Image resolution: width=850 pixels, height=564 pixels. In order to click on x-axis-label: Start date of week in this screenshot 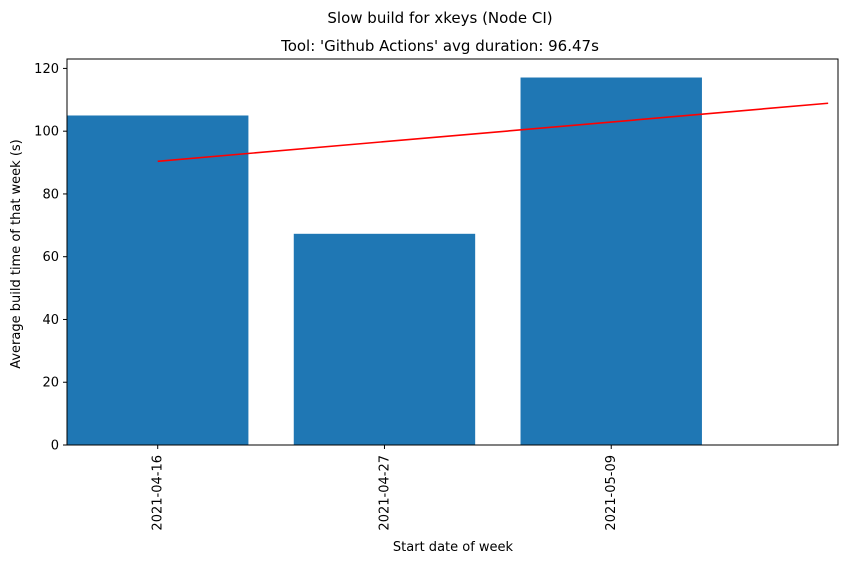, I will do `click(453, 547)`.